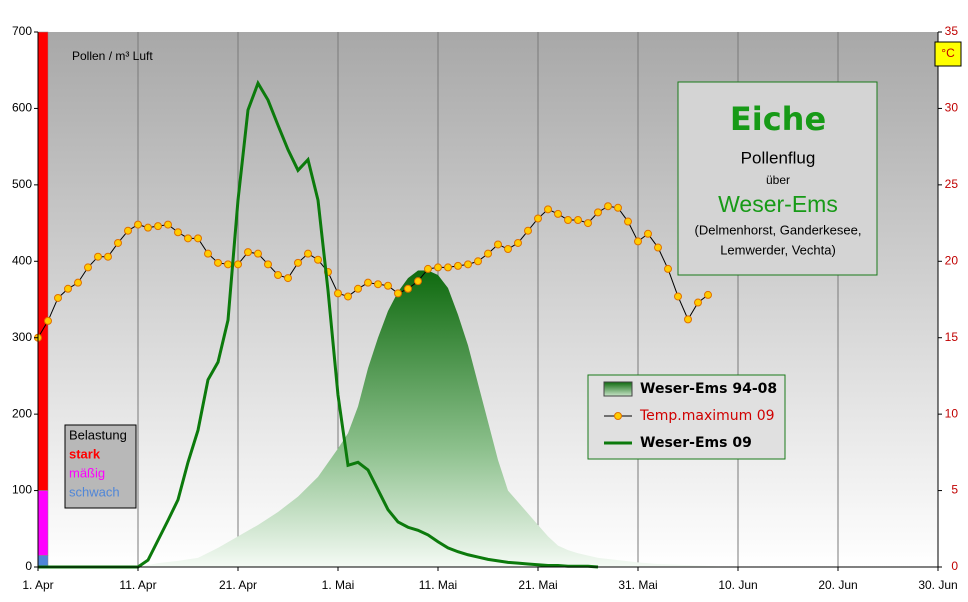 The height and width of the screenshot is (602, 968). What do you see at coordinates (952, 31) in the screenshot?
I see `y2-tick-label: 35` at bounding box center [952, 31].